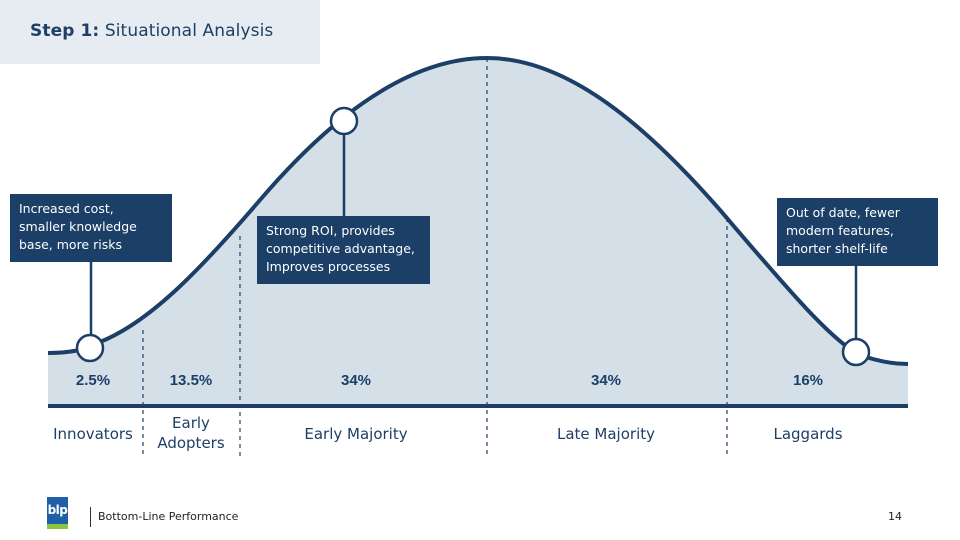 This screenshot has width=960, height=540. I want to click on title-banner, so click(160, 32).